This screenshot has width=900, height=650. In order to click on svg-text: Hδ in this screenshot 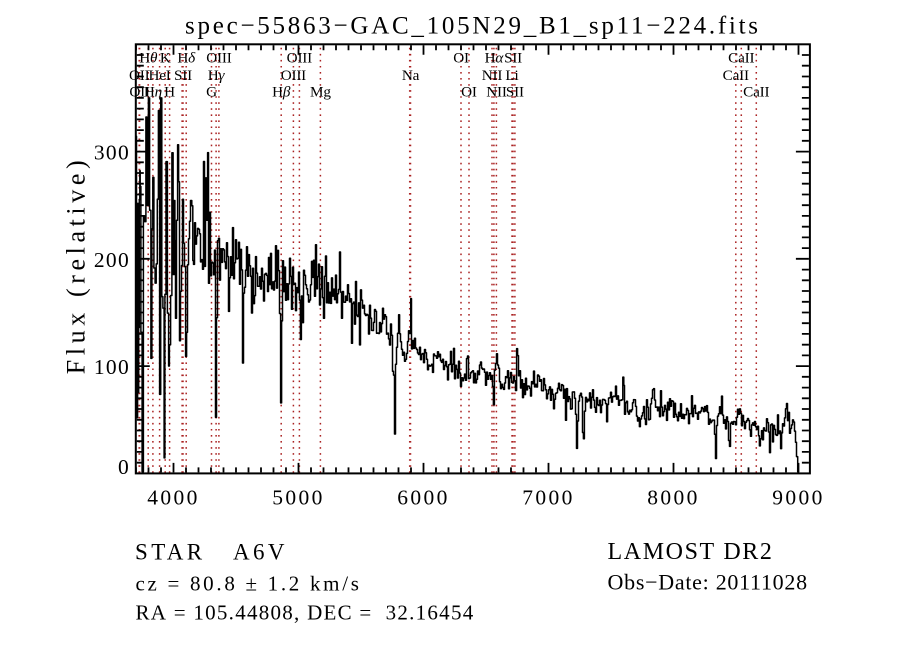, I will do `click(186, 58)`.